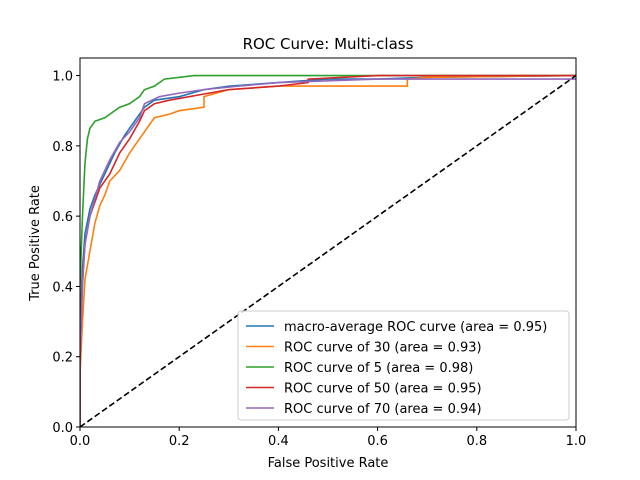  What do you see at coordinates (328, 463) in the screenshot?
I see `x-axis-label: False Positive Rate` at bounding box center [328, 463].